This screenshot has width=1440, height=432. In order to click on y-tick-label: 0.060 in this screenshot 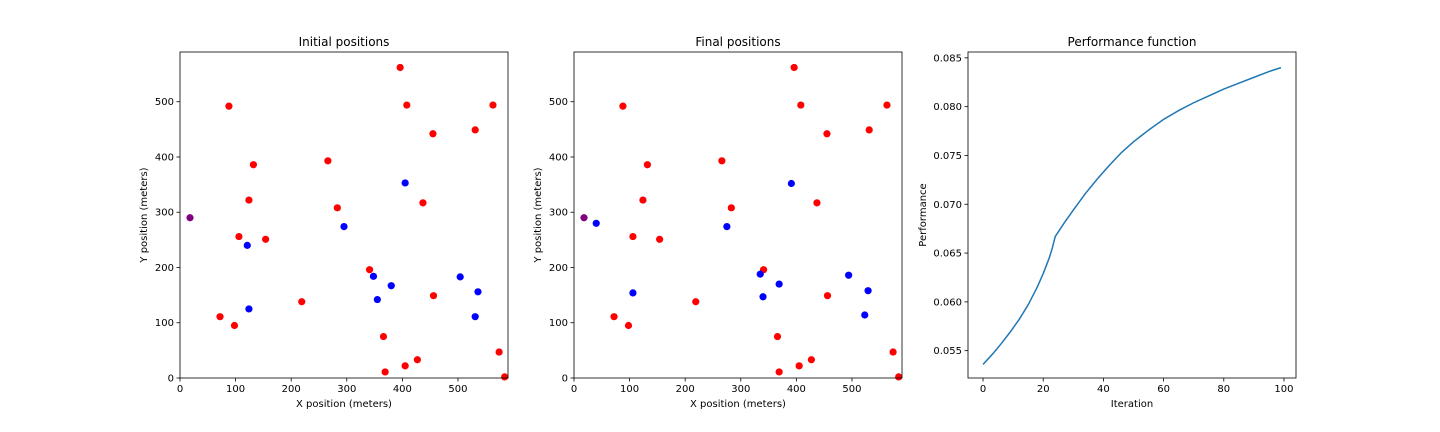, I will do `click(947, 302)`.